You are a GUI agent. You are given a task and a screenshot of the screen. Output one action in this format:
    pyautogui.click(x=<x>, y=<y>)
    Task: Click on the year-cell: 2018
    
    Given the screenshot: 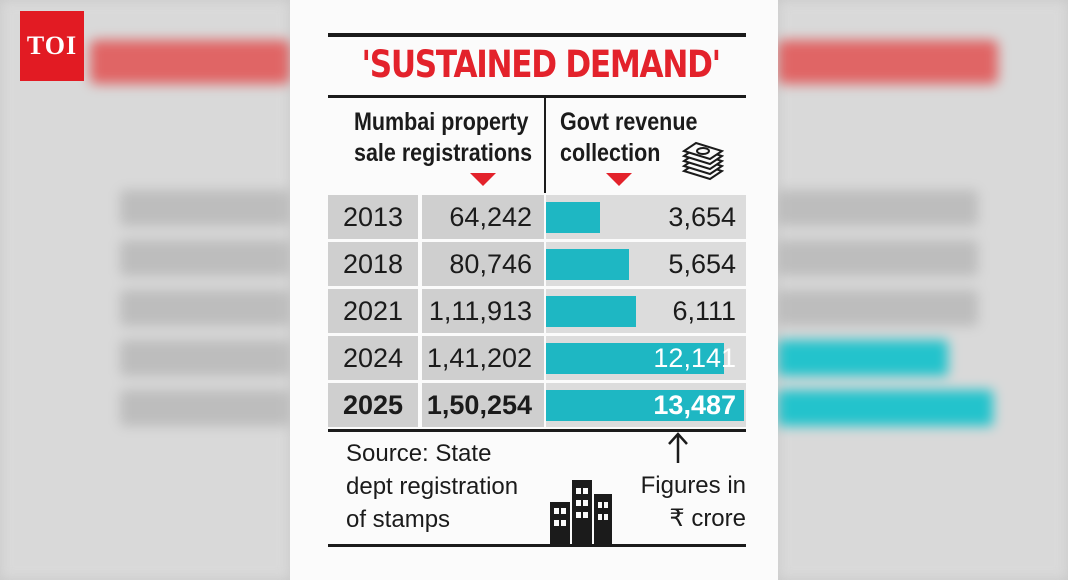 What is the action you would take?
    pyautogui.click(x=373, y=264)
    